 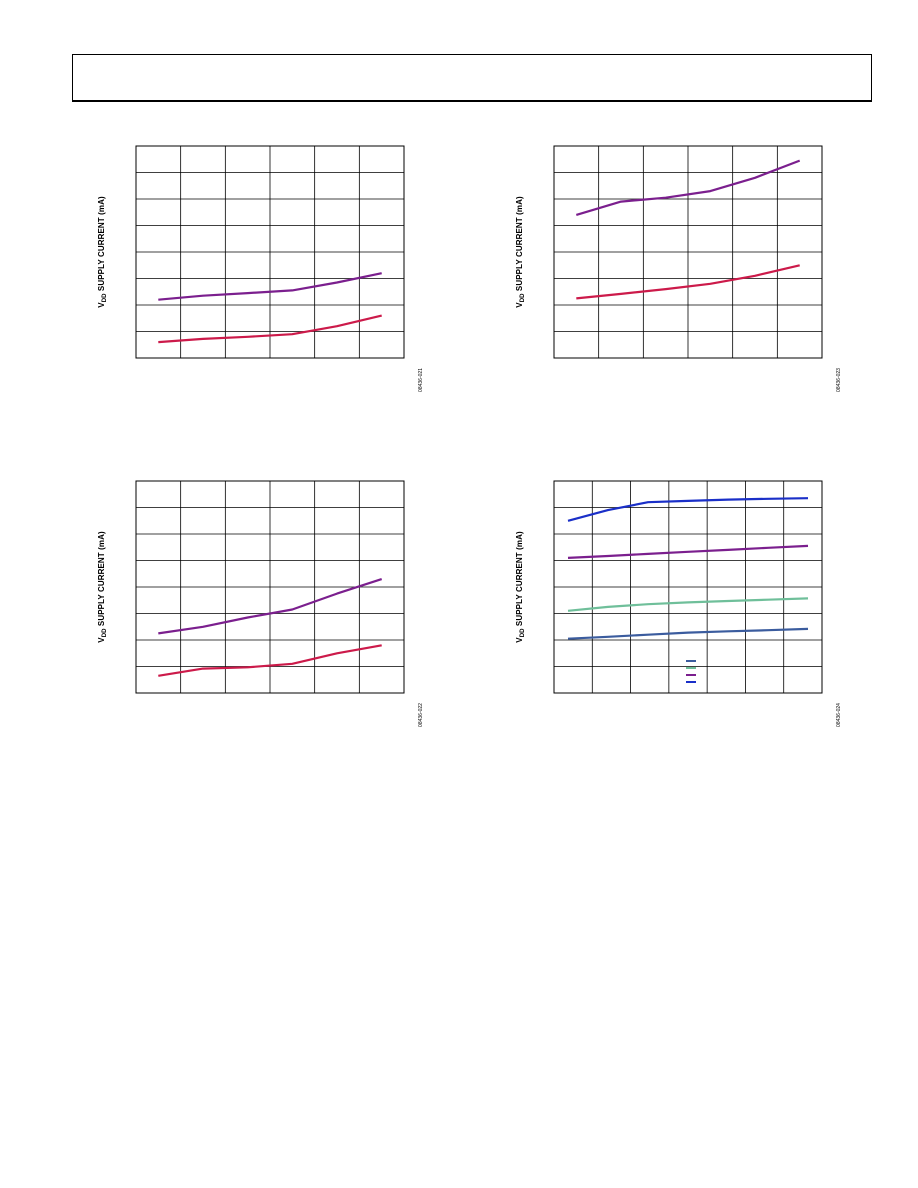 I want to click on chart-4: VDD SUPPLY CURRENT (mA) 08436-024, so click(x=710, y=615).